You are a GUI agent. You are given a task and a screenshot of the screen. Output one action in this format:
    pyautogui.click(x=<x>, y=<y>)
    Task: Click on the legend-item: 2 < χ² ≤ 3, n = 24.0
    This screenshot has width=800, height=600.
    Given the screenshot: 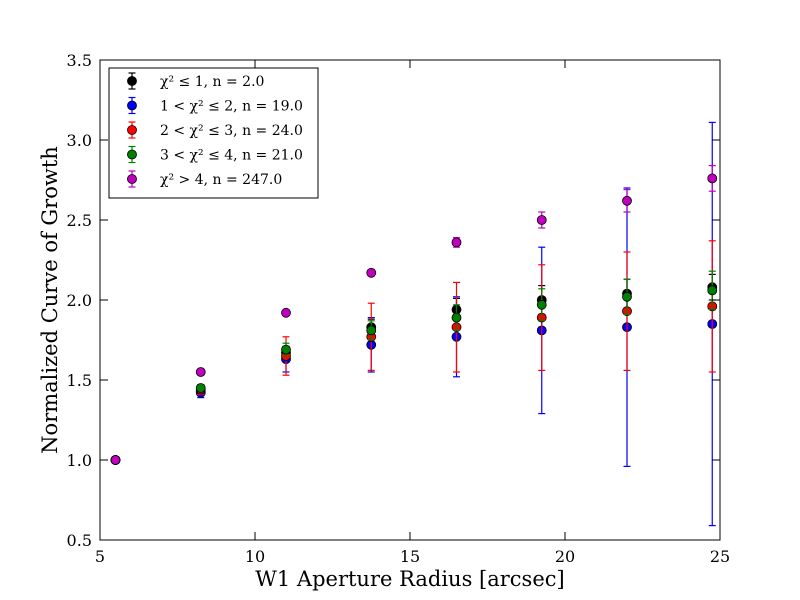 What is the action you would take?
    pyautogui.click(x=215, y=130)
    